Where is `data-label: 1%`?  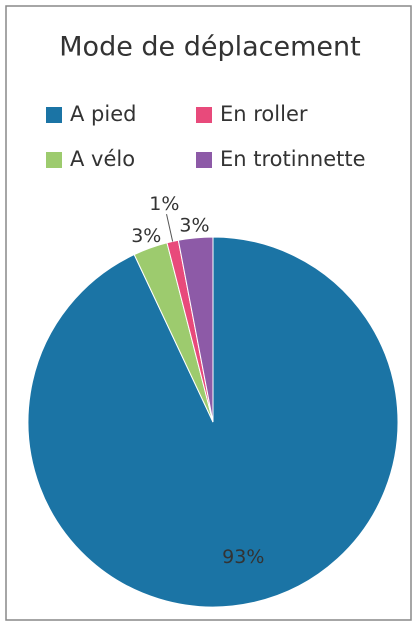
data-label: 1% is located at coordinates (164, 204).